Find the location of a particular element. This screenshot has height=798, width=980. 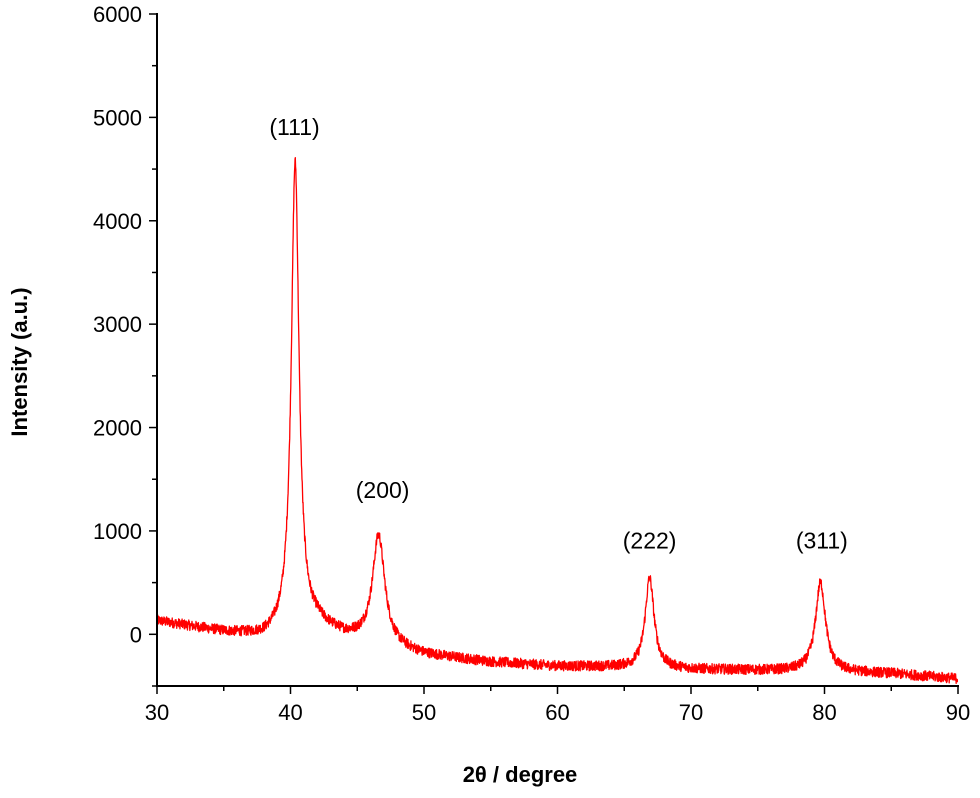

peak-label: (311) is located at coordinates (822, 540).